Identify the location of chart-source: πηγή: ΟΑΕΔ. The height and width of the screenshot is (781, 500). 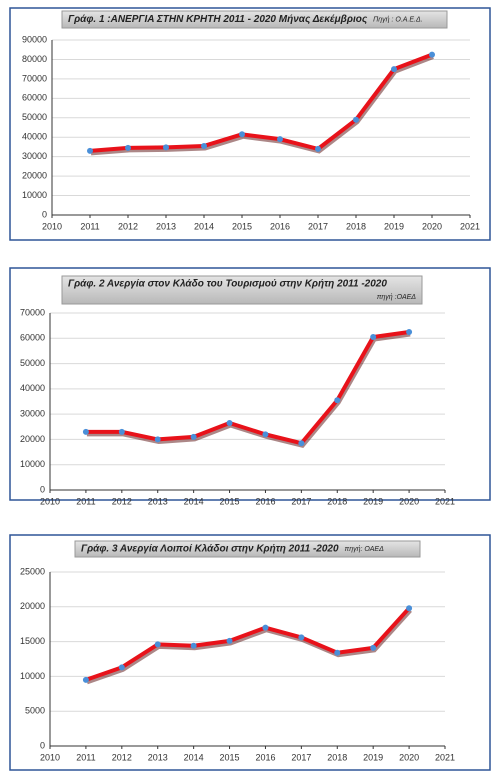
(365, 549).